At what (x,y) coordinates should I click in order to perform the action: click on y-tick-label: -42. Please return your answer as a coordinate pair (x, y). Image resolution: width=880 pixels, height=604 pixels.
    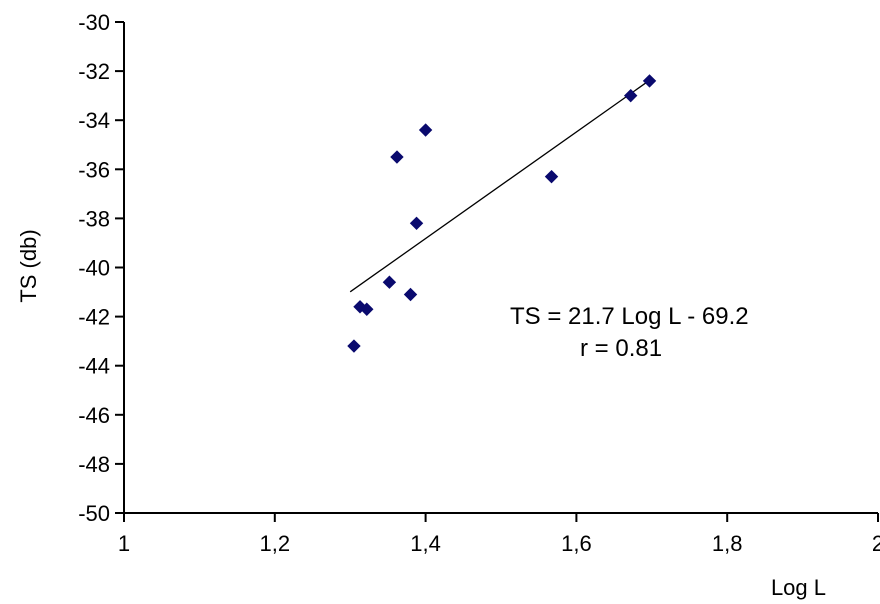
    Looking at the image, I should click on (94, 317).